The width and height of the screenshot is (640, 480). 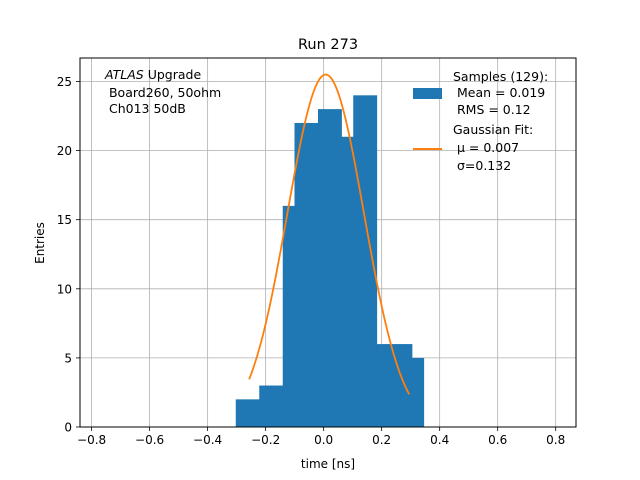 I want to click on x-tick-label: −0.4, so click(x=207, y=440).